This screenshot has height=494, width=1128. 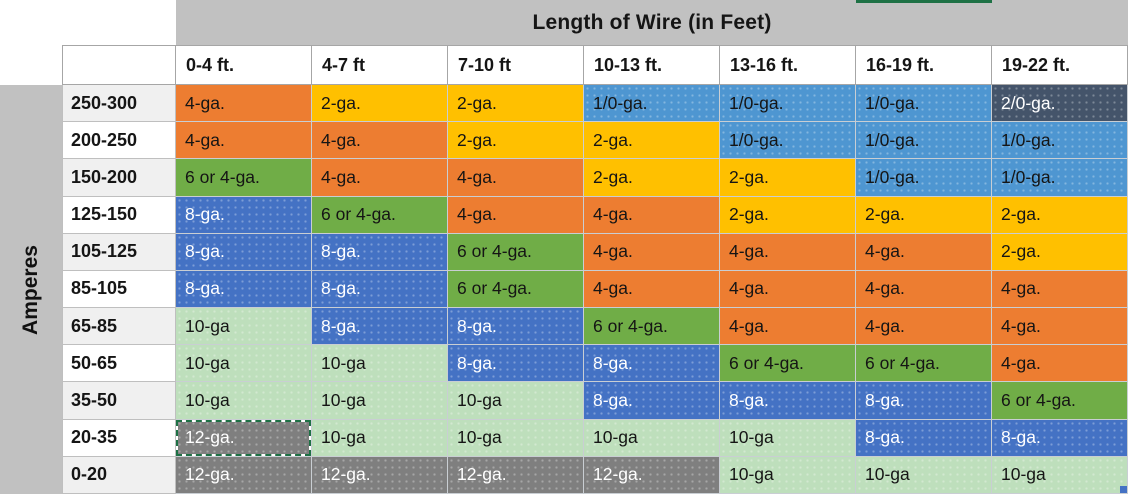 I want to click on column-header: 19-22 ft., so click(x=1060, y=65).